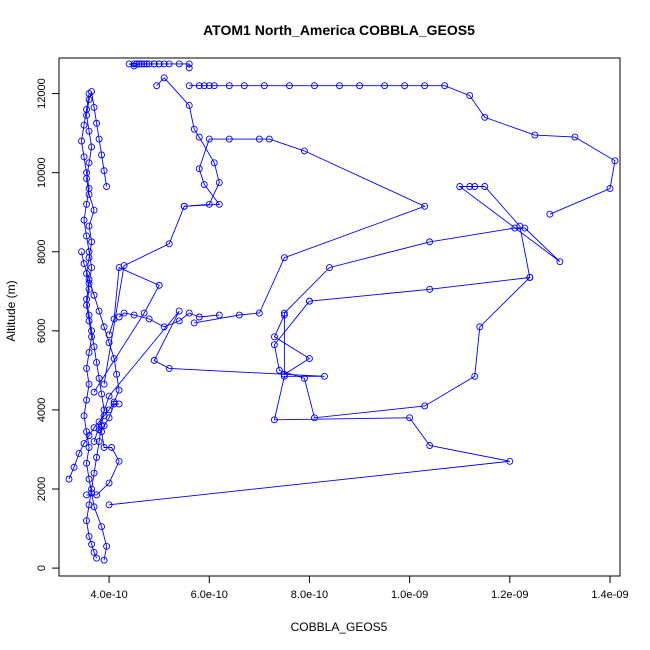  I want to click on y-tick-label: 6000, so click(42, 331).